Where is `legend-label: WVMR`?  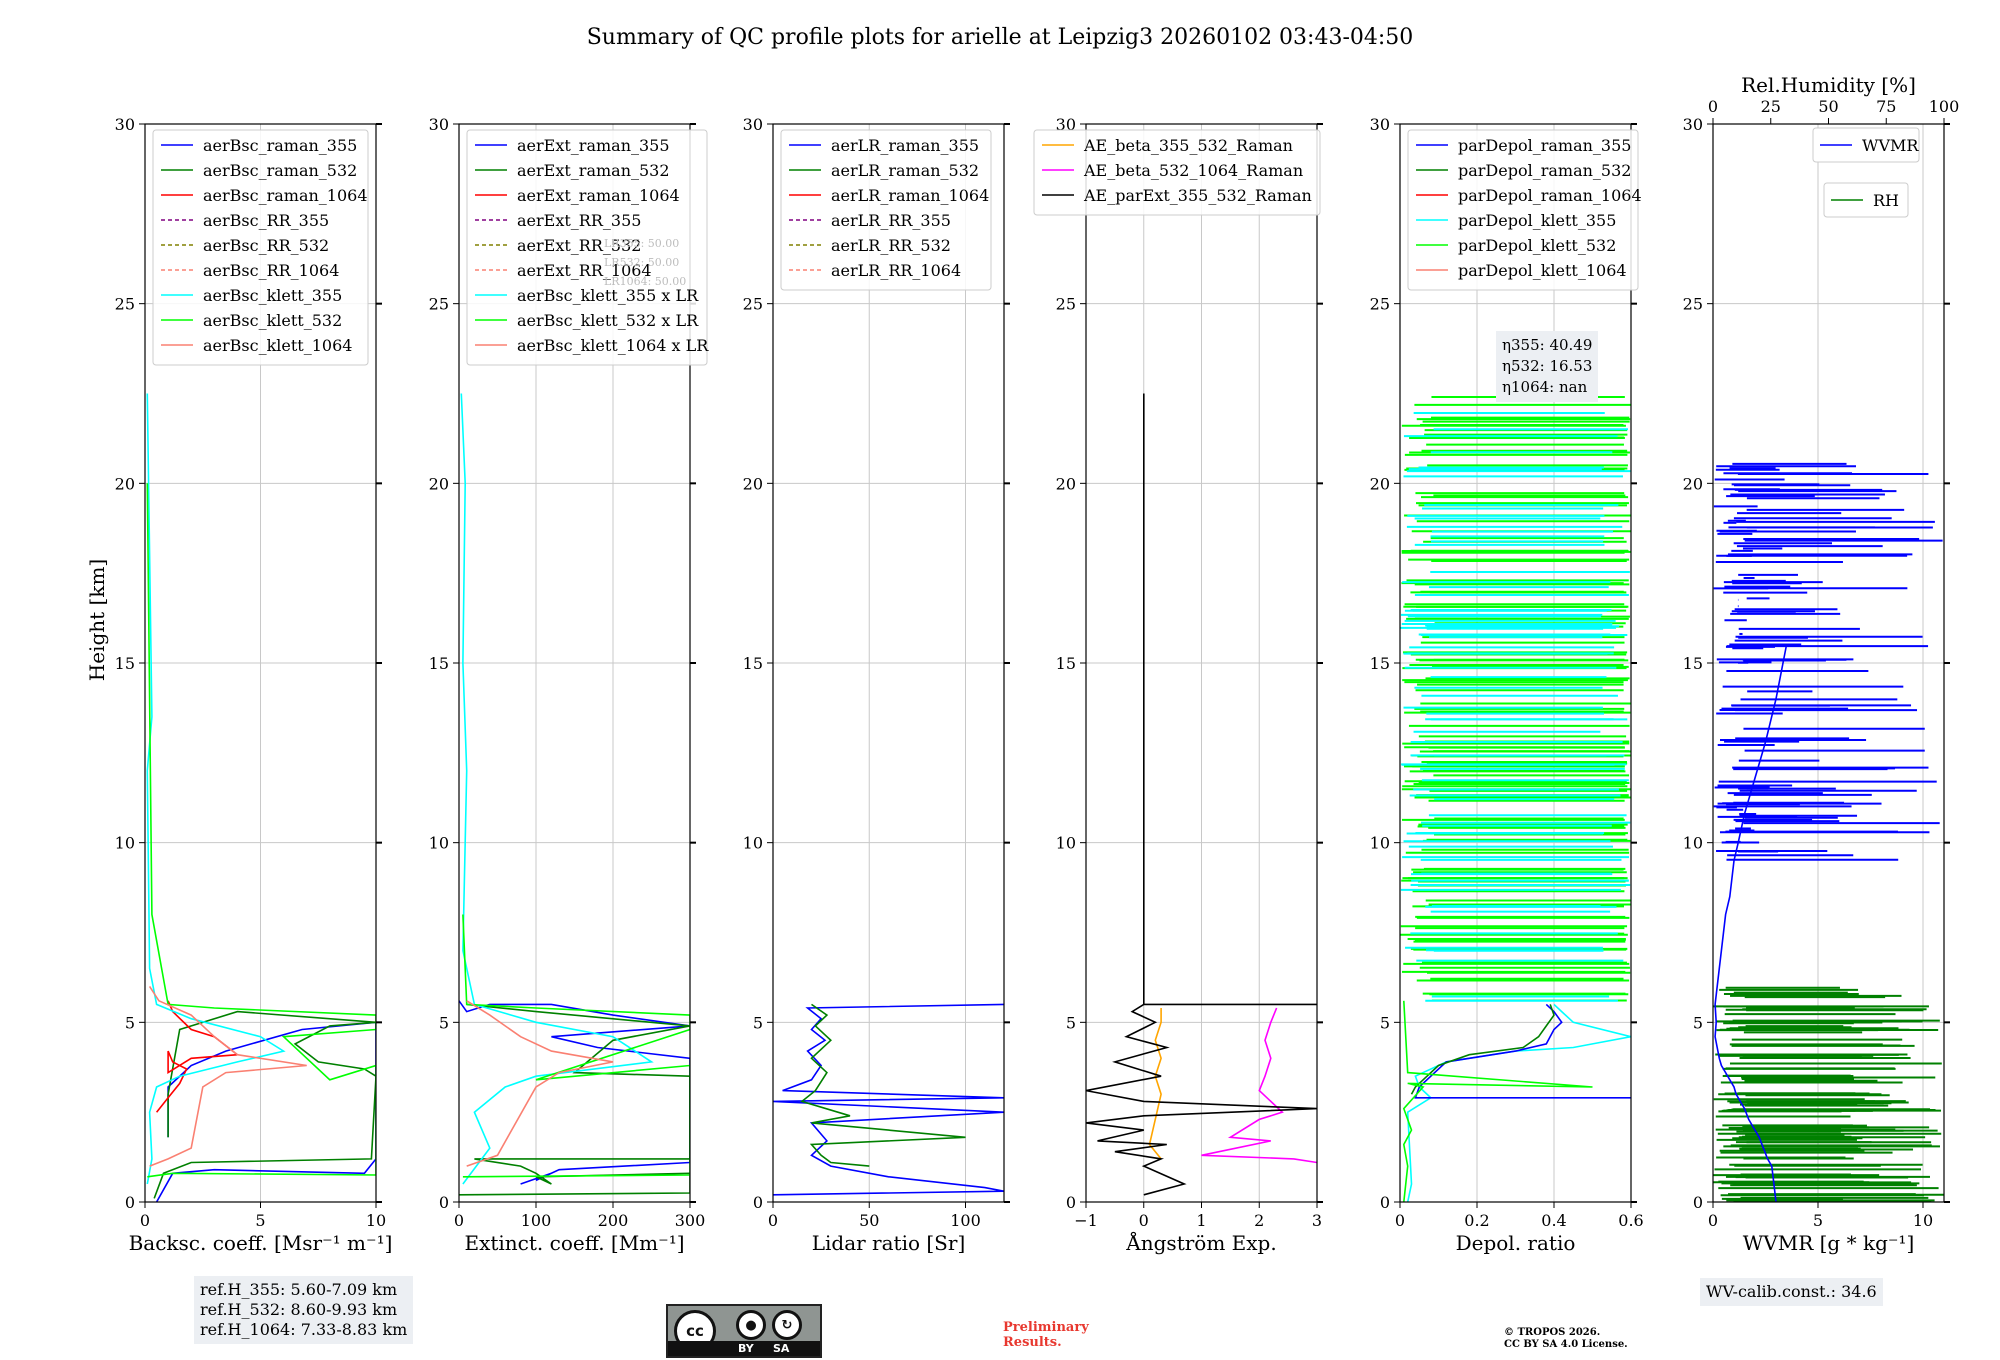 legend-label: WVMR is located at coordinates (1890, 145).